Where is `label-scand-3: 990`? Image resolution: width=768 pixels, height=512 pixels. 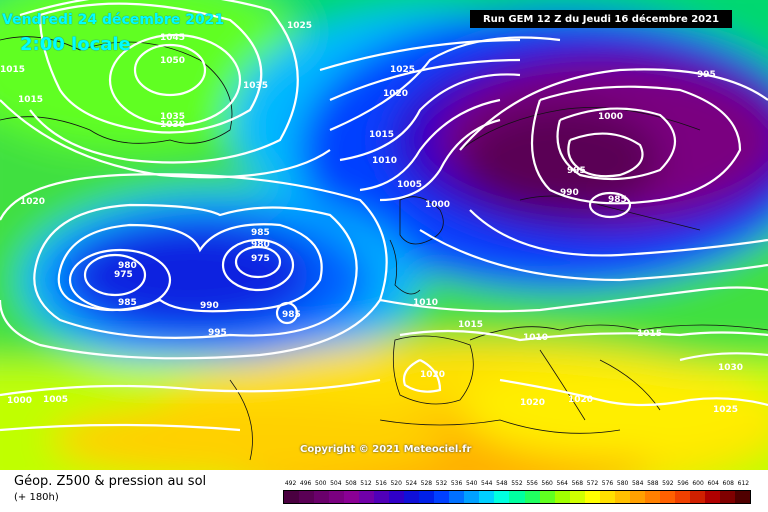 label-scand-3: 990 is located at coordinates (569, 193).